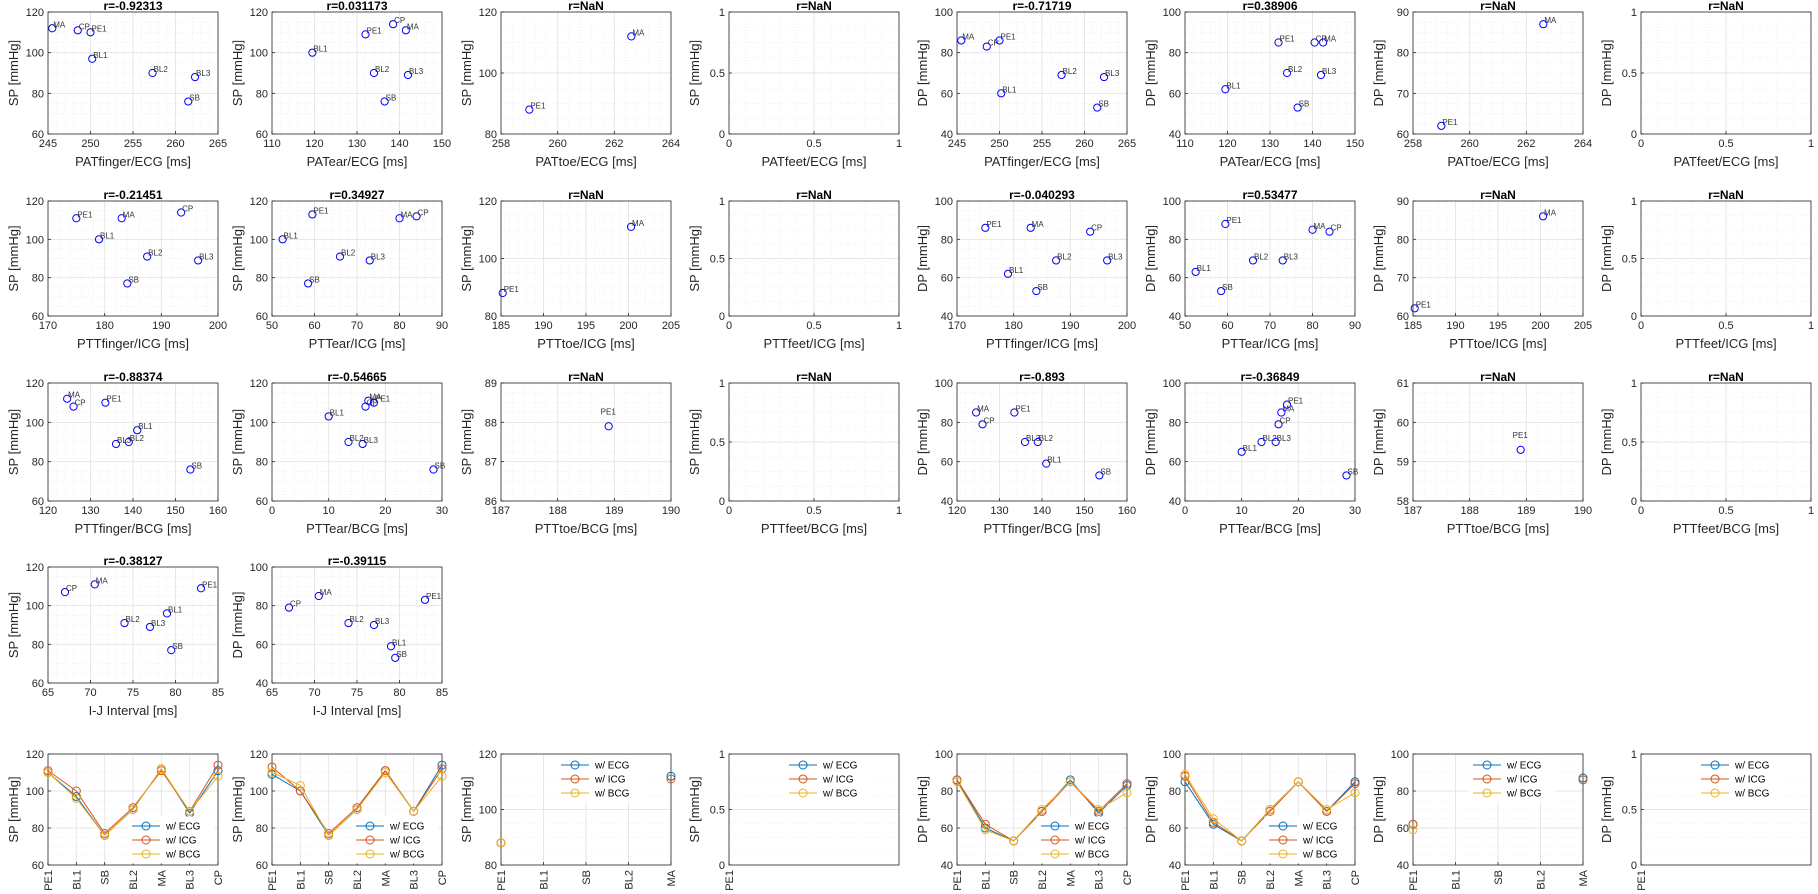 This screenshot has height=894, width=1818. What do you see at coordinates (1706, 84) in the screenshot?
I see `subplot-0-7: 0 0.5 1 0 0.5 1 r=NaN PATfeet/ECG [ms] DP [mmHg]` at bounding box center [1706, 84].